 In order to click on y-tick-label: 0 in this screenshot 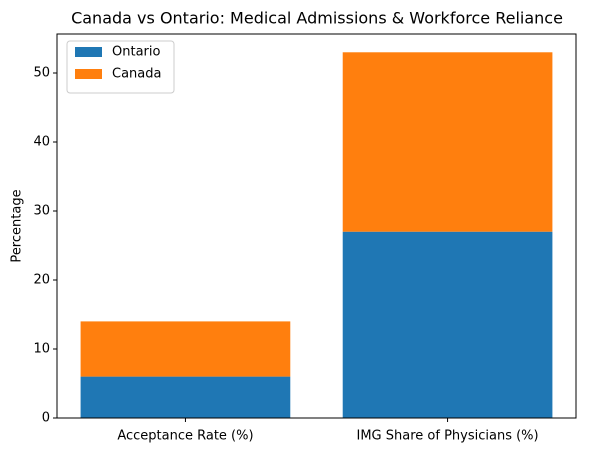, I will do `click(46, 418)`.